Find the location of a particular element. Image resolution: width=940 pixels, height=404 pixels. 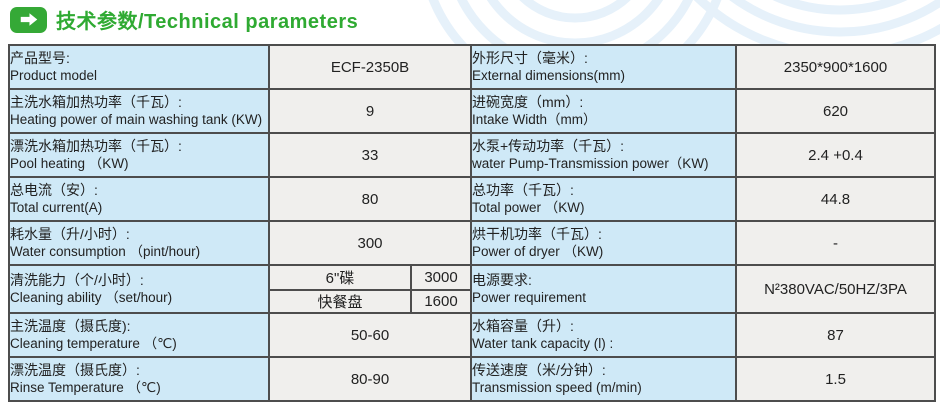

param-label-external-dimensions: 外形尺寸（毫米）: External dimensions(mm) is located at coordinates (603, 67).